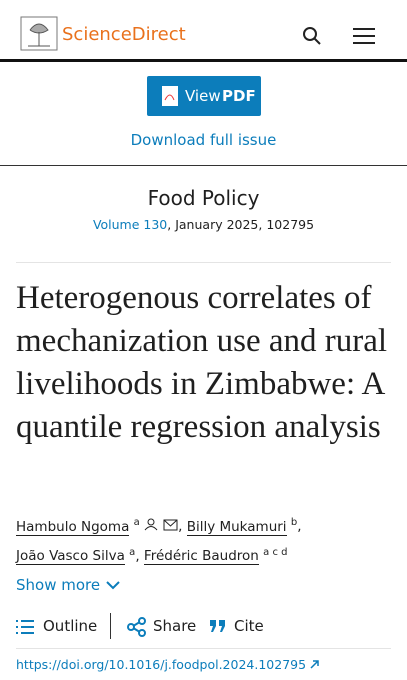 This screenshot has width=407, height=680. Describe the element at coordinates (70, 556) in the screenshot. I see `author: João Vasco Silva` at that location.